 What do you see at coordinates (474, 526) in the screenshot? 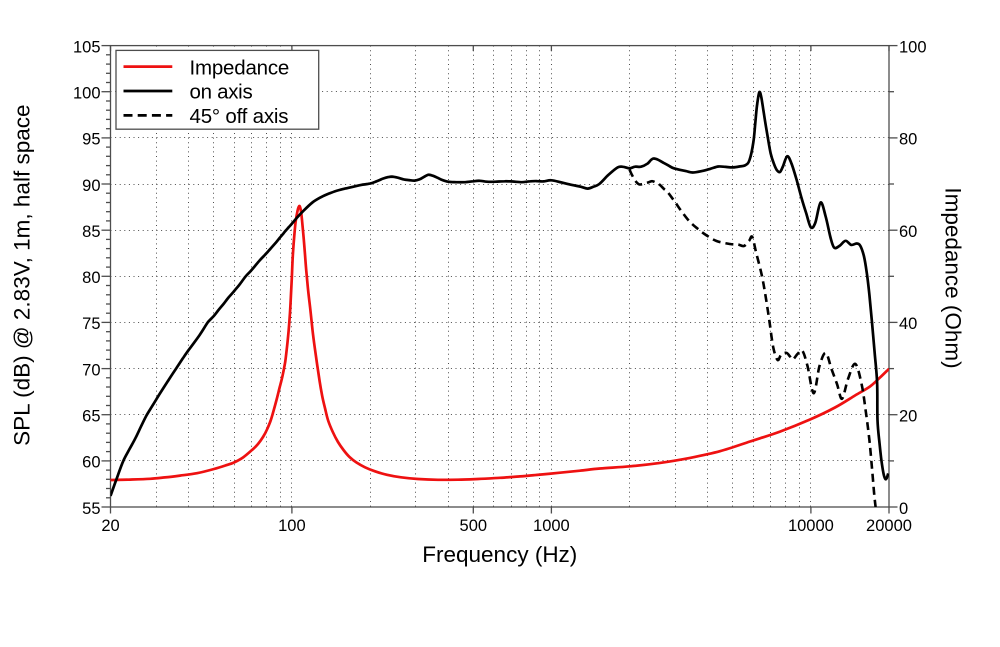
I see `svg-text: 500` at bounding box center [474, 526].